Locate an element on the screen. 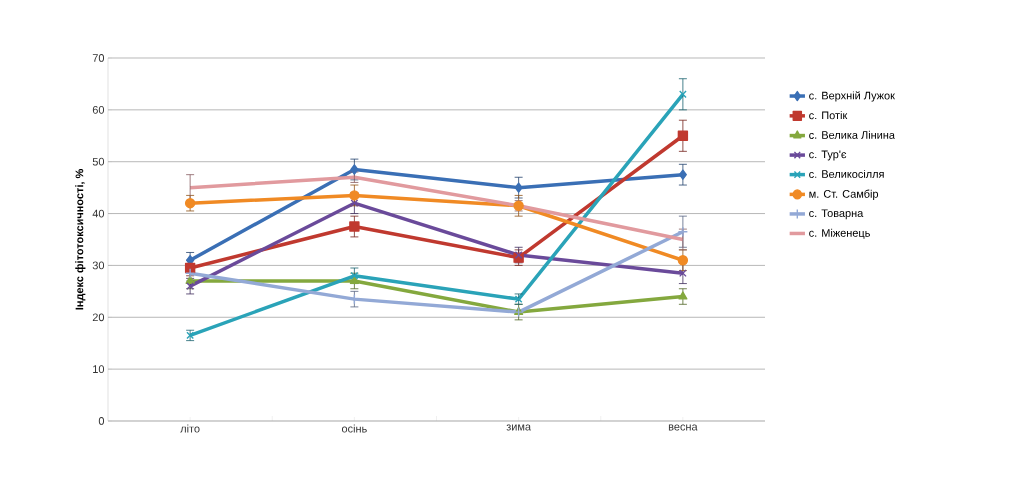 The height and width of the screenshot is (493, 1011). x-tick-label: літо is located at coordinates (190, 428).